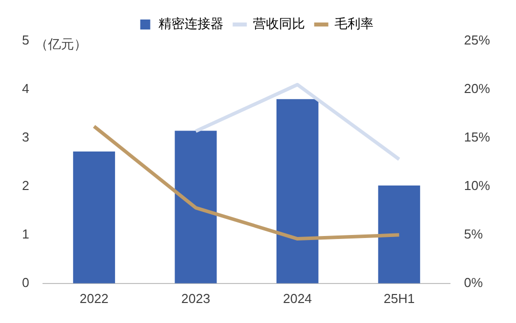  I want to click on y2-tick-label: 20%, so click(477, 88).